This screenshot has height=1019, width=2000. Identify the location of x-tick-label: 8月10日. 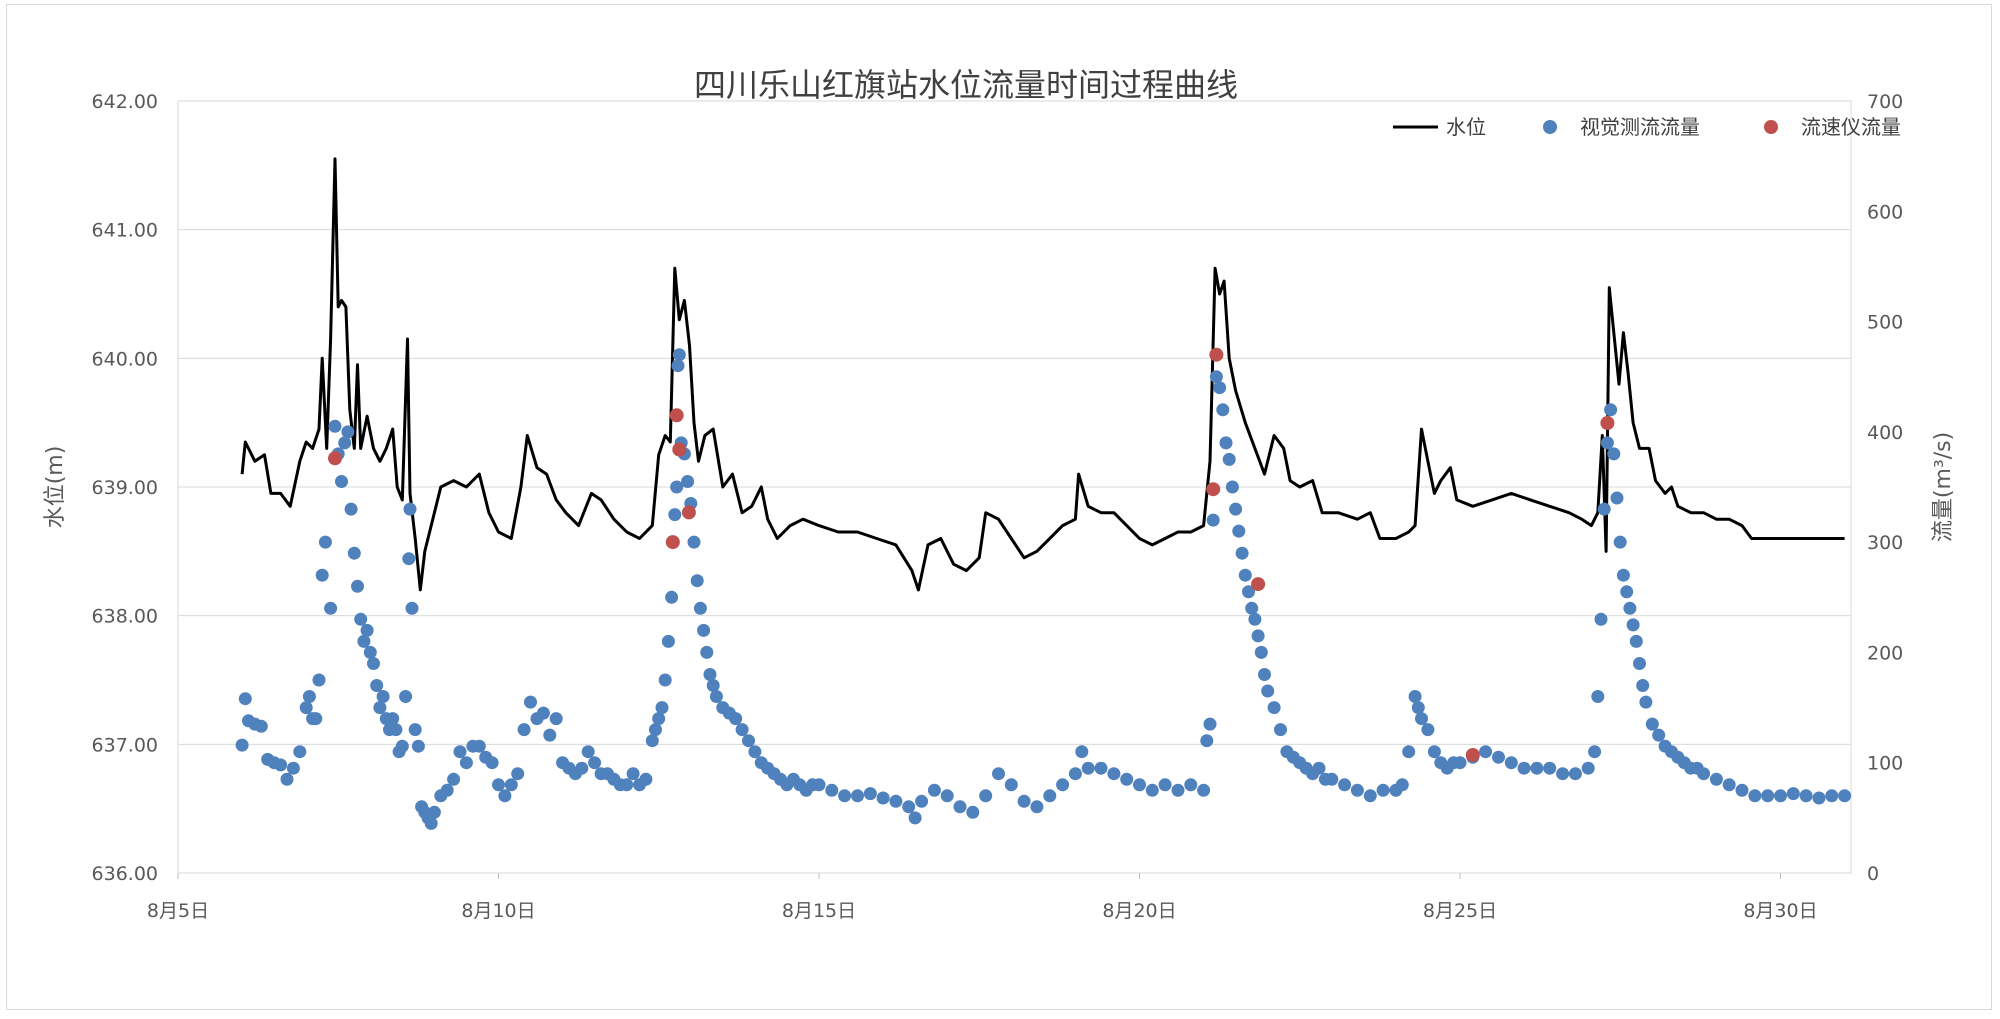
(498, 911).